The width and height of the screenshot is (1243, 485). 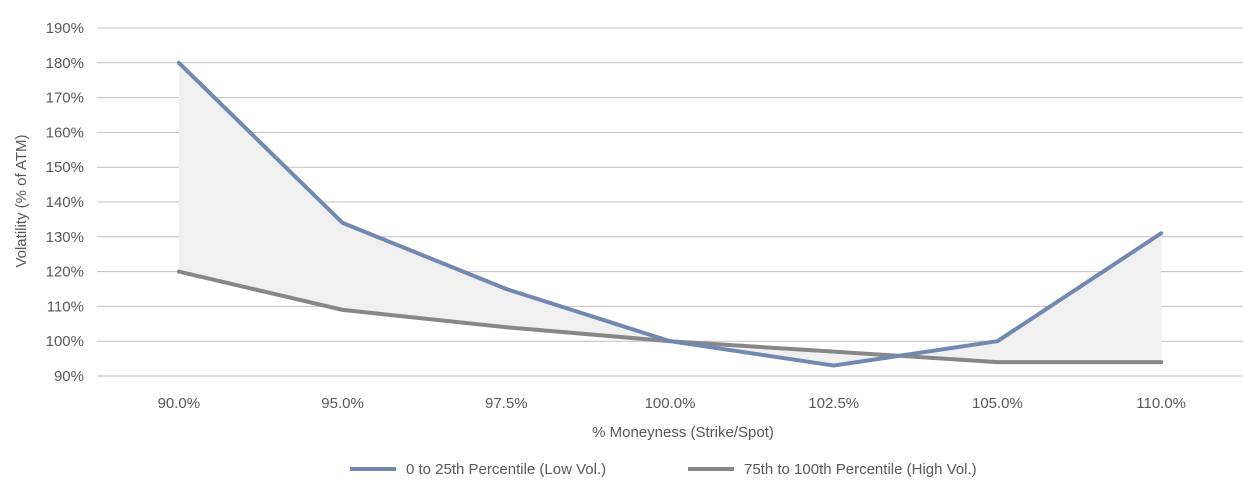 I want to click on y-tick-label: 110%, so click(x=65, y=306).